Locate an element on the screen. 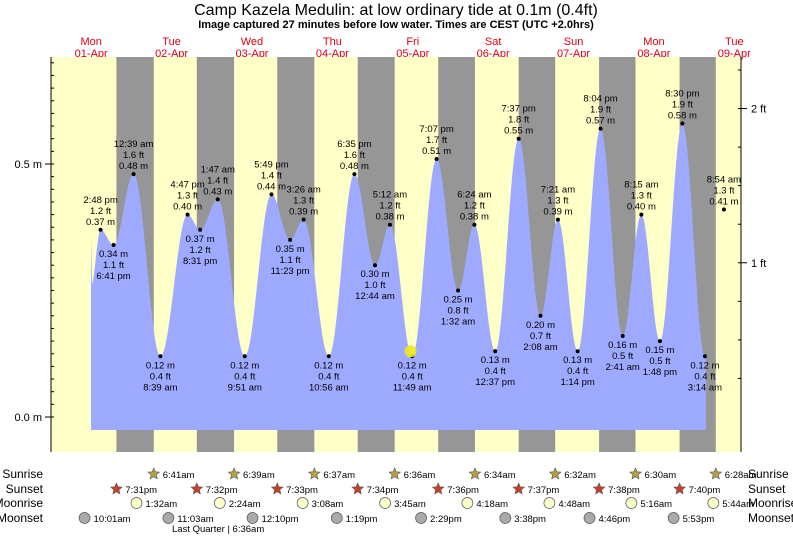 The height and width of the screenshot is (537, 793). tide-label: 0.58 m is located at coordinates (682, 116).